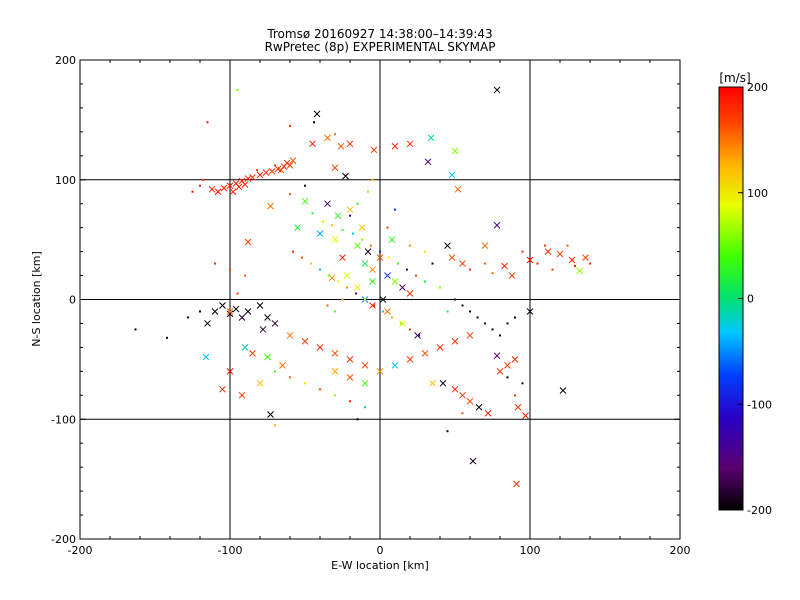  What do you see at coordinates (759, 404) in the screenshot?
I see `colorbar-tick-label: -100` at bounding box center [759, 404].